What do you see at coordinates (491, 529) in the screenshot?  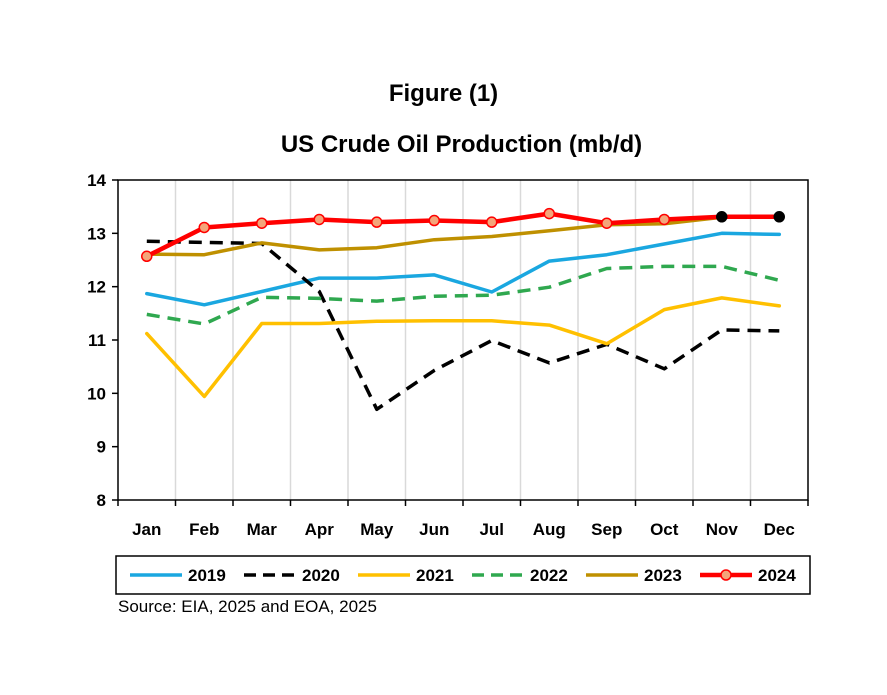 I see `x-tick-label: Jul` at bounding box center [491, 529].